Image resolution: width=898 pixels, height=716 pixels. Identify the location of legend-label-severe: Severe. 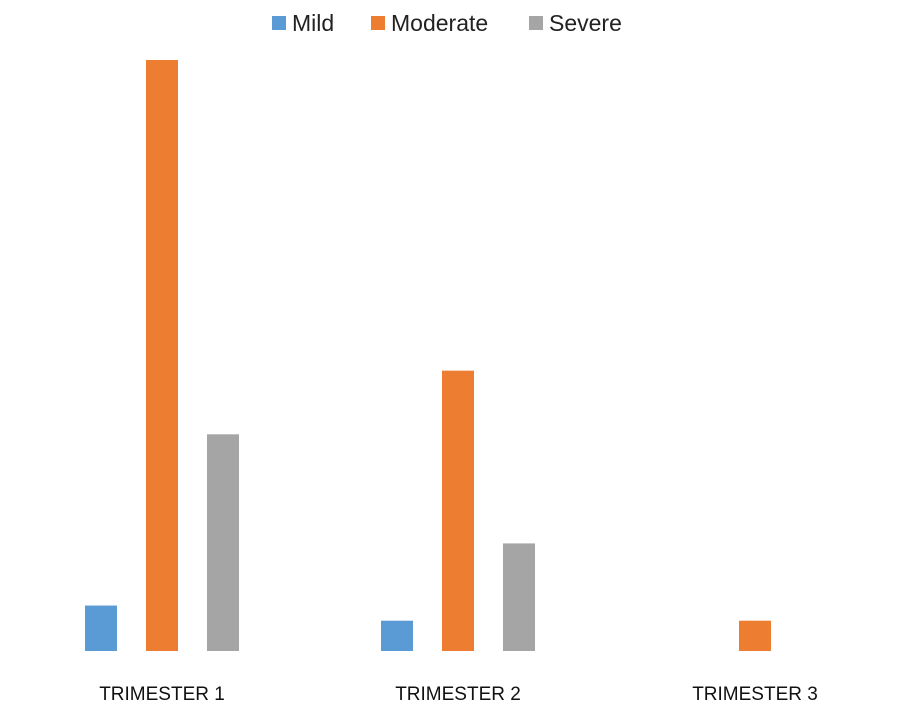
(585, 23).